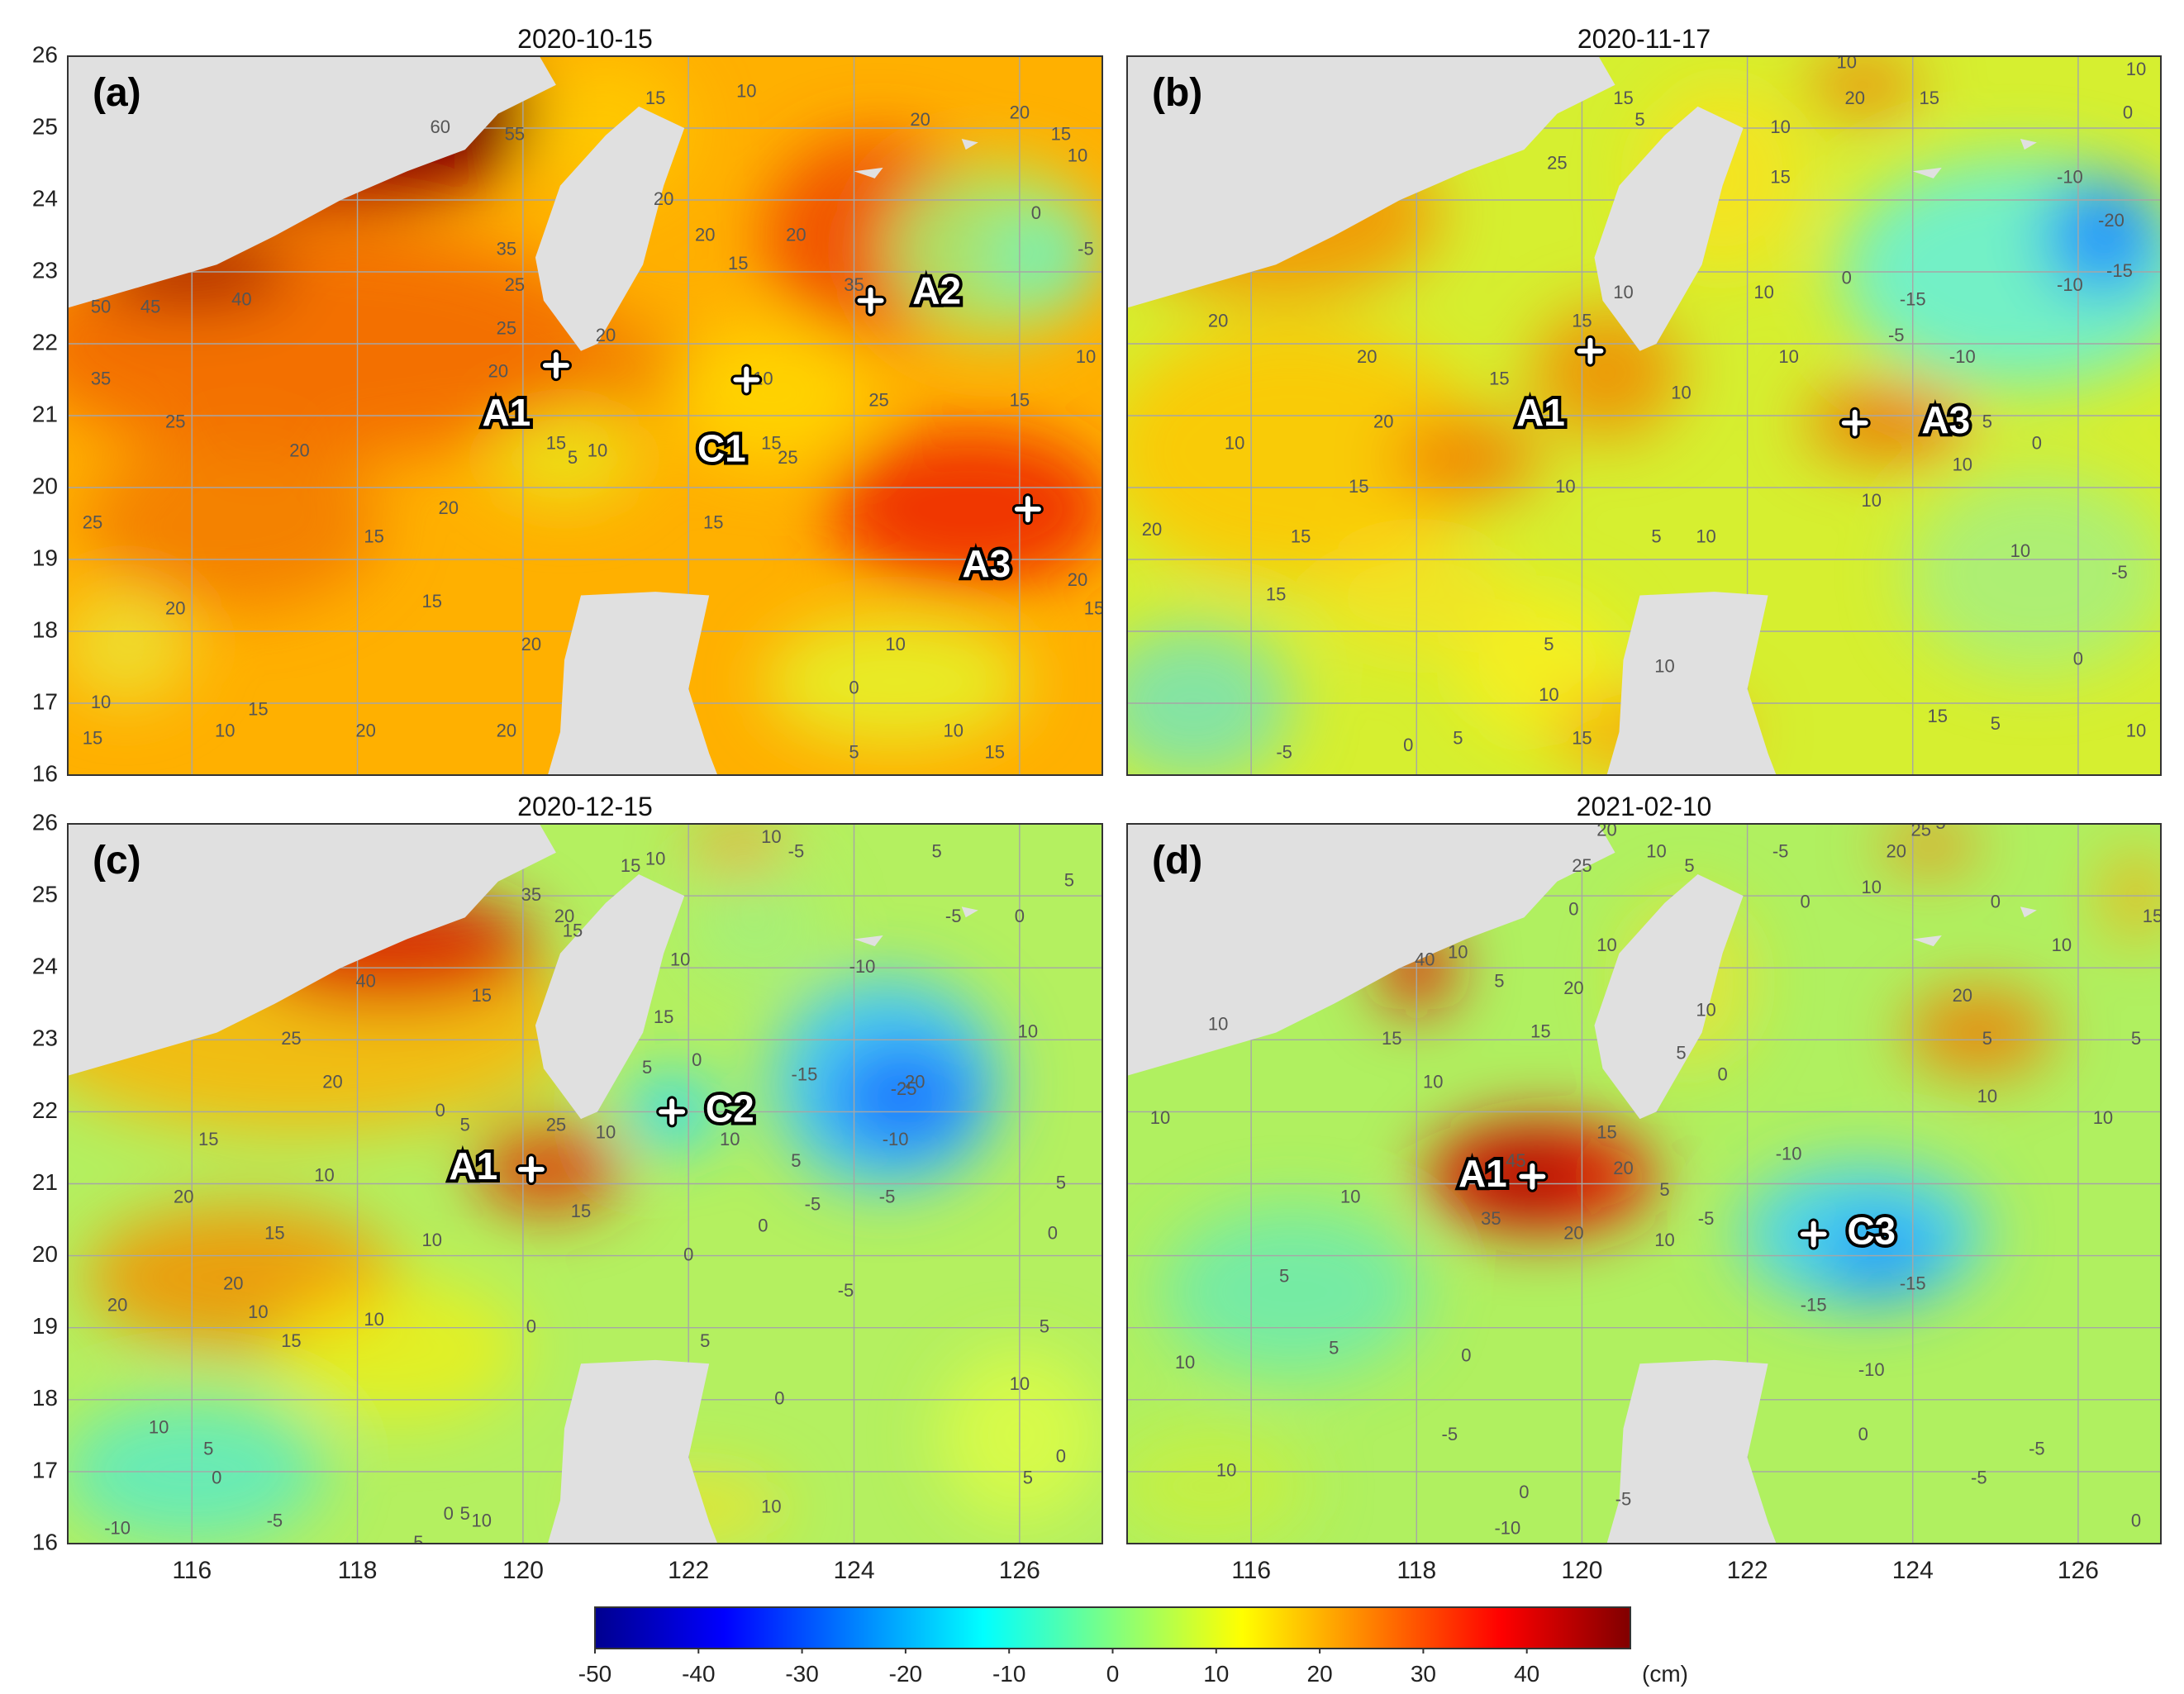 The image size is (2184, 1694). I want to click on y-tick-label: 24, so click(45, 198).